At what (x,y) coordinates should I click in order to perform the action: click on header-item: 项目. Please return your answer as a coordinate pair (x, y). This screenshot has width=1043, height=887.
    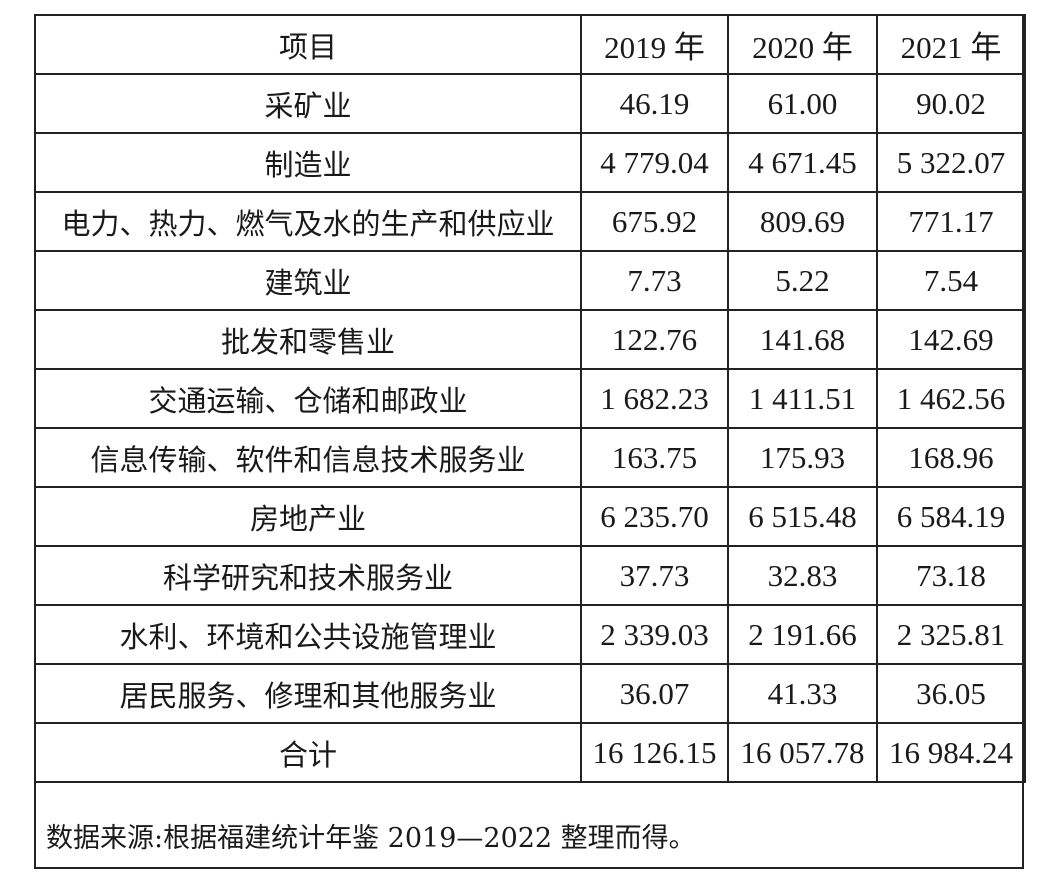
    Looking at the image, I should click on (308, 44).